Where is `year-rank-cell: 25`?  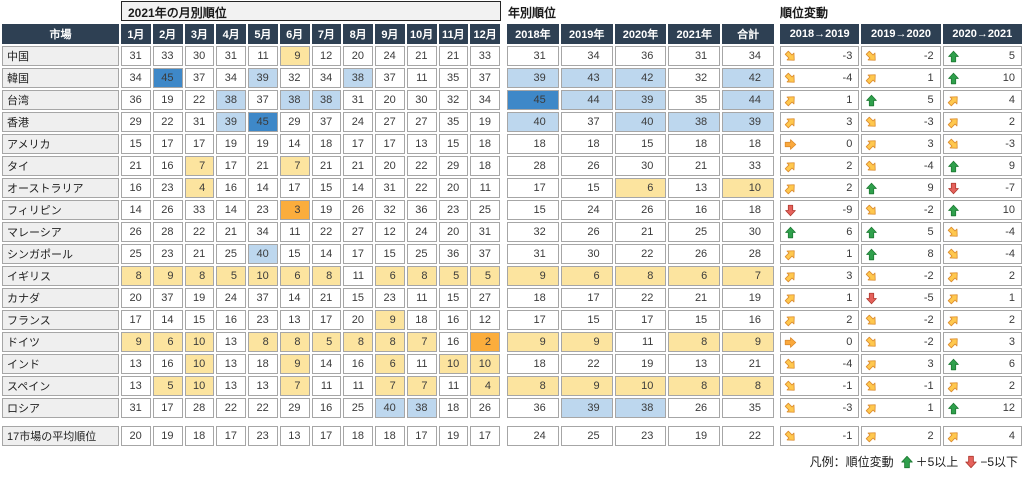
year-rank-cell: 25 is located at coordinates (586, 436).